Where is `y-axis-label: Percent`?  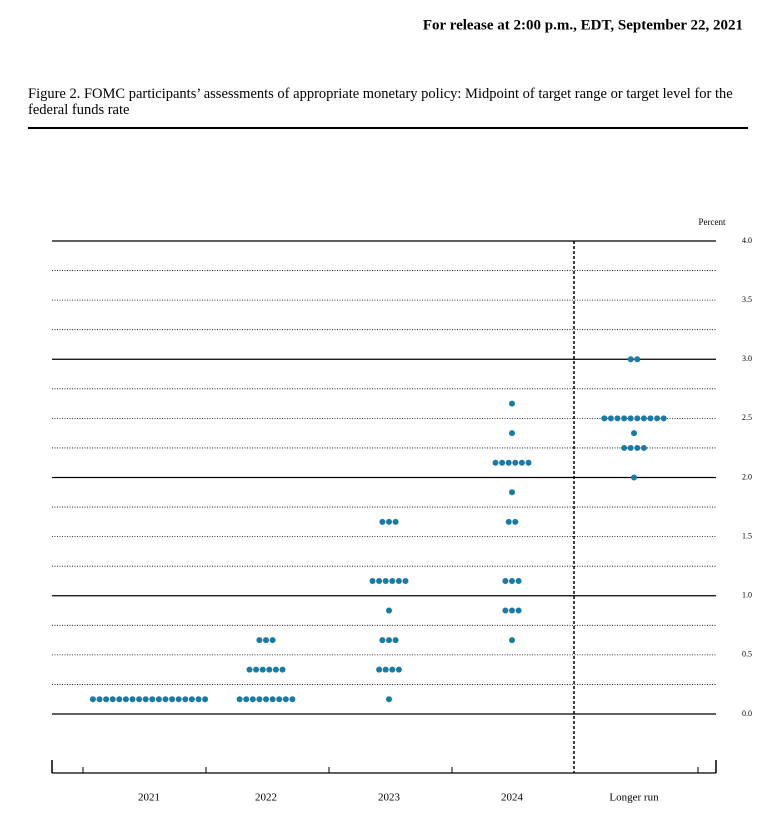 y-axis-label: Percent is located at coordinates (712, 222).